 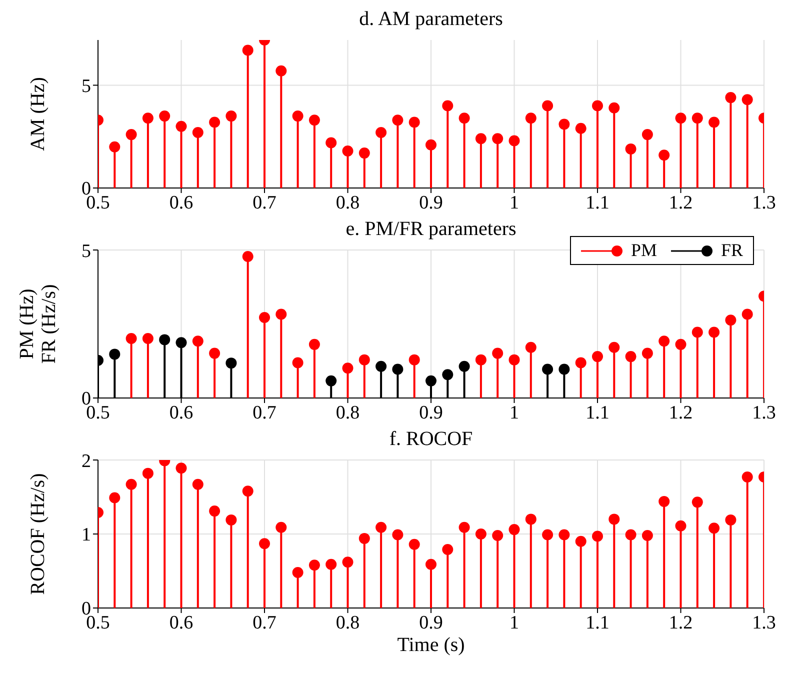 I want to click on chart-title: d. AM parameters, so click(x=431, y=20).